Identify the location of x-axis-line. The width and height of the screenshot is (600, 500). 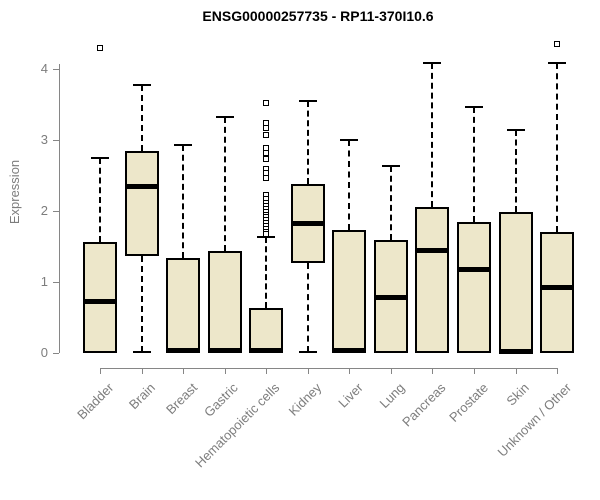
(329, 368).